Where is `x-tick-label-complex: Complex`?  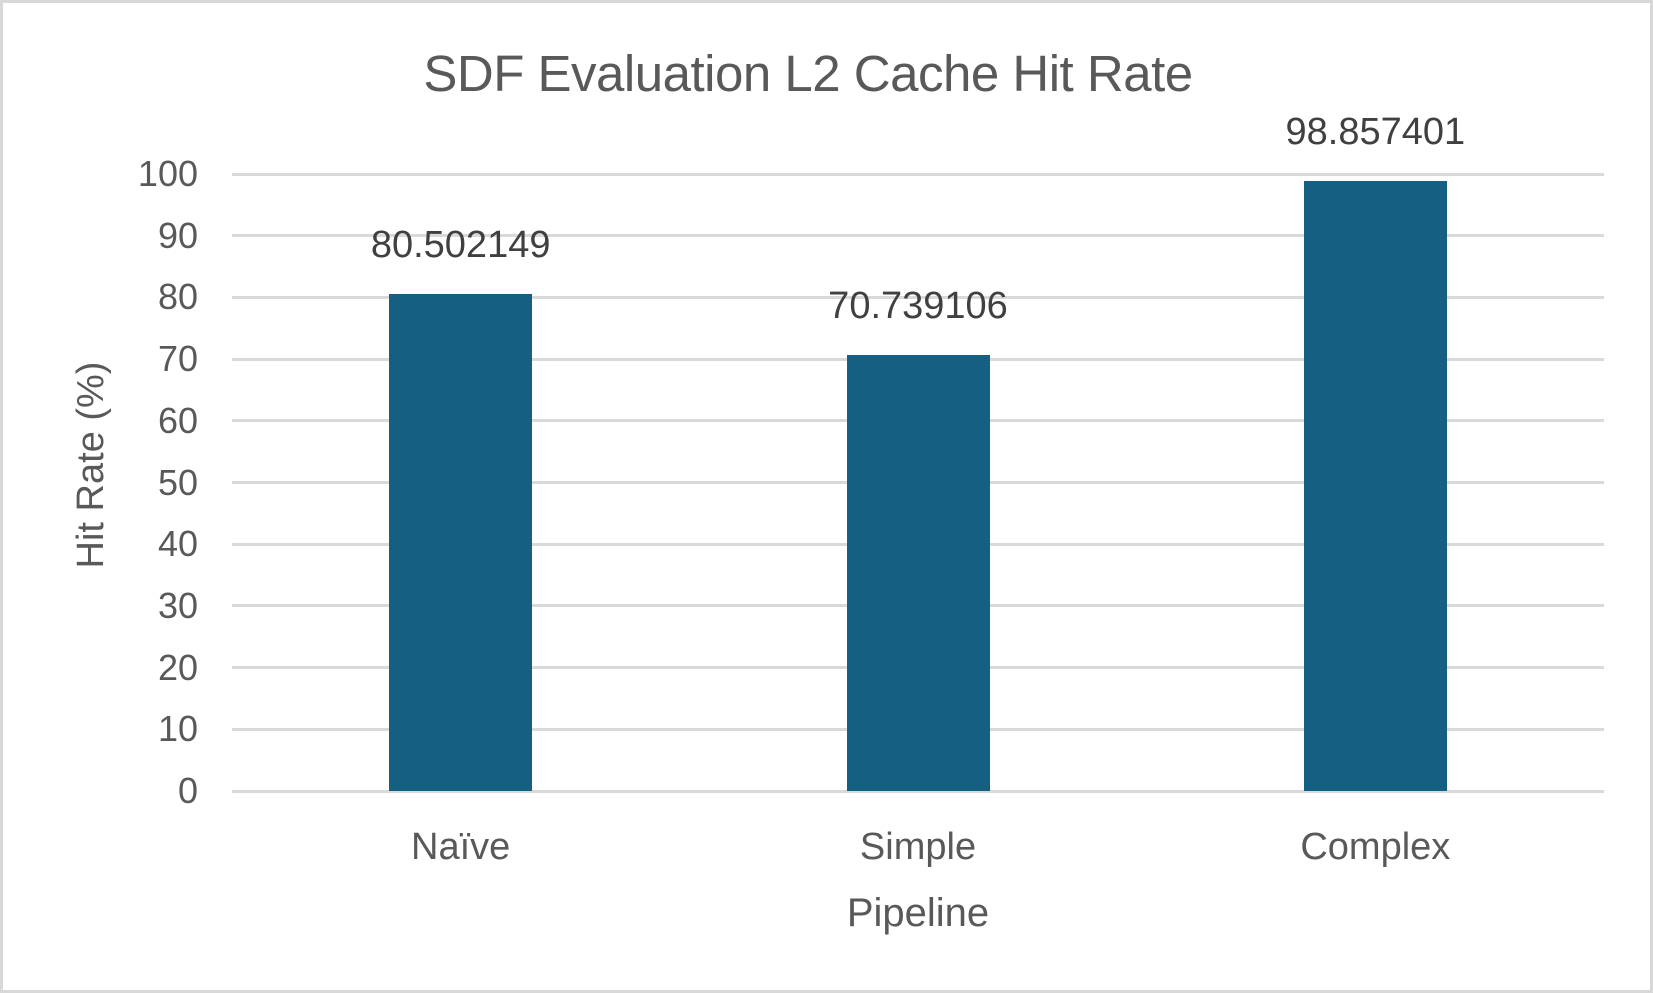 x-tick-label-complex: Complex is located at coordinates (1375, 847).